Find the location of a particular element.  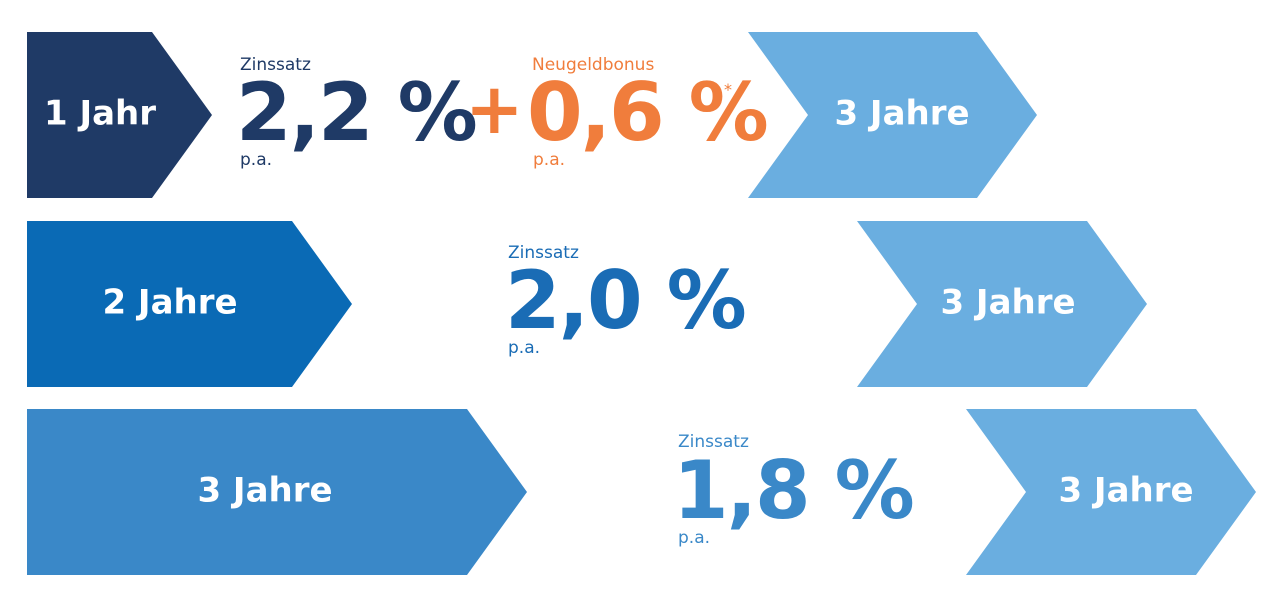

bonus-label: Neugeldbonus is located at coordinates (593, 65).